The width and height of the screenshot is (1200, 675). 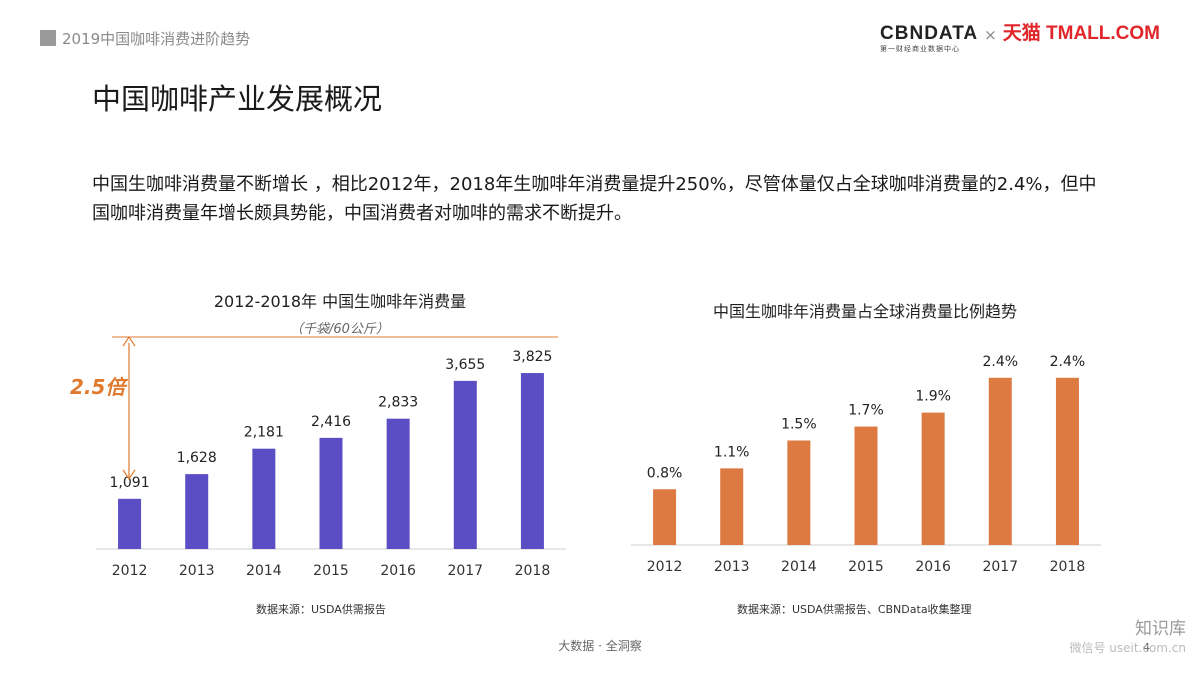 What do you see at coordinates (933, 478) in the screenshot?
I see `chart2-bar-2016` at bounding box center [933, 478].